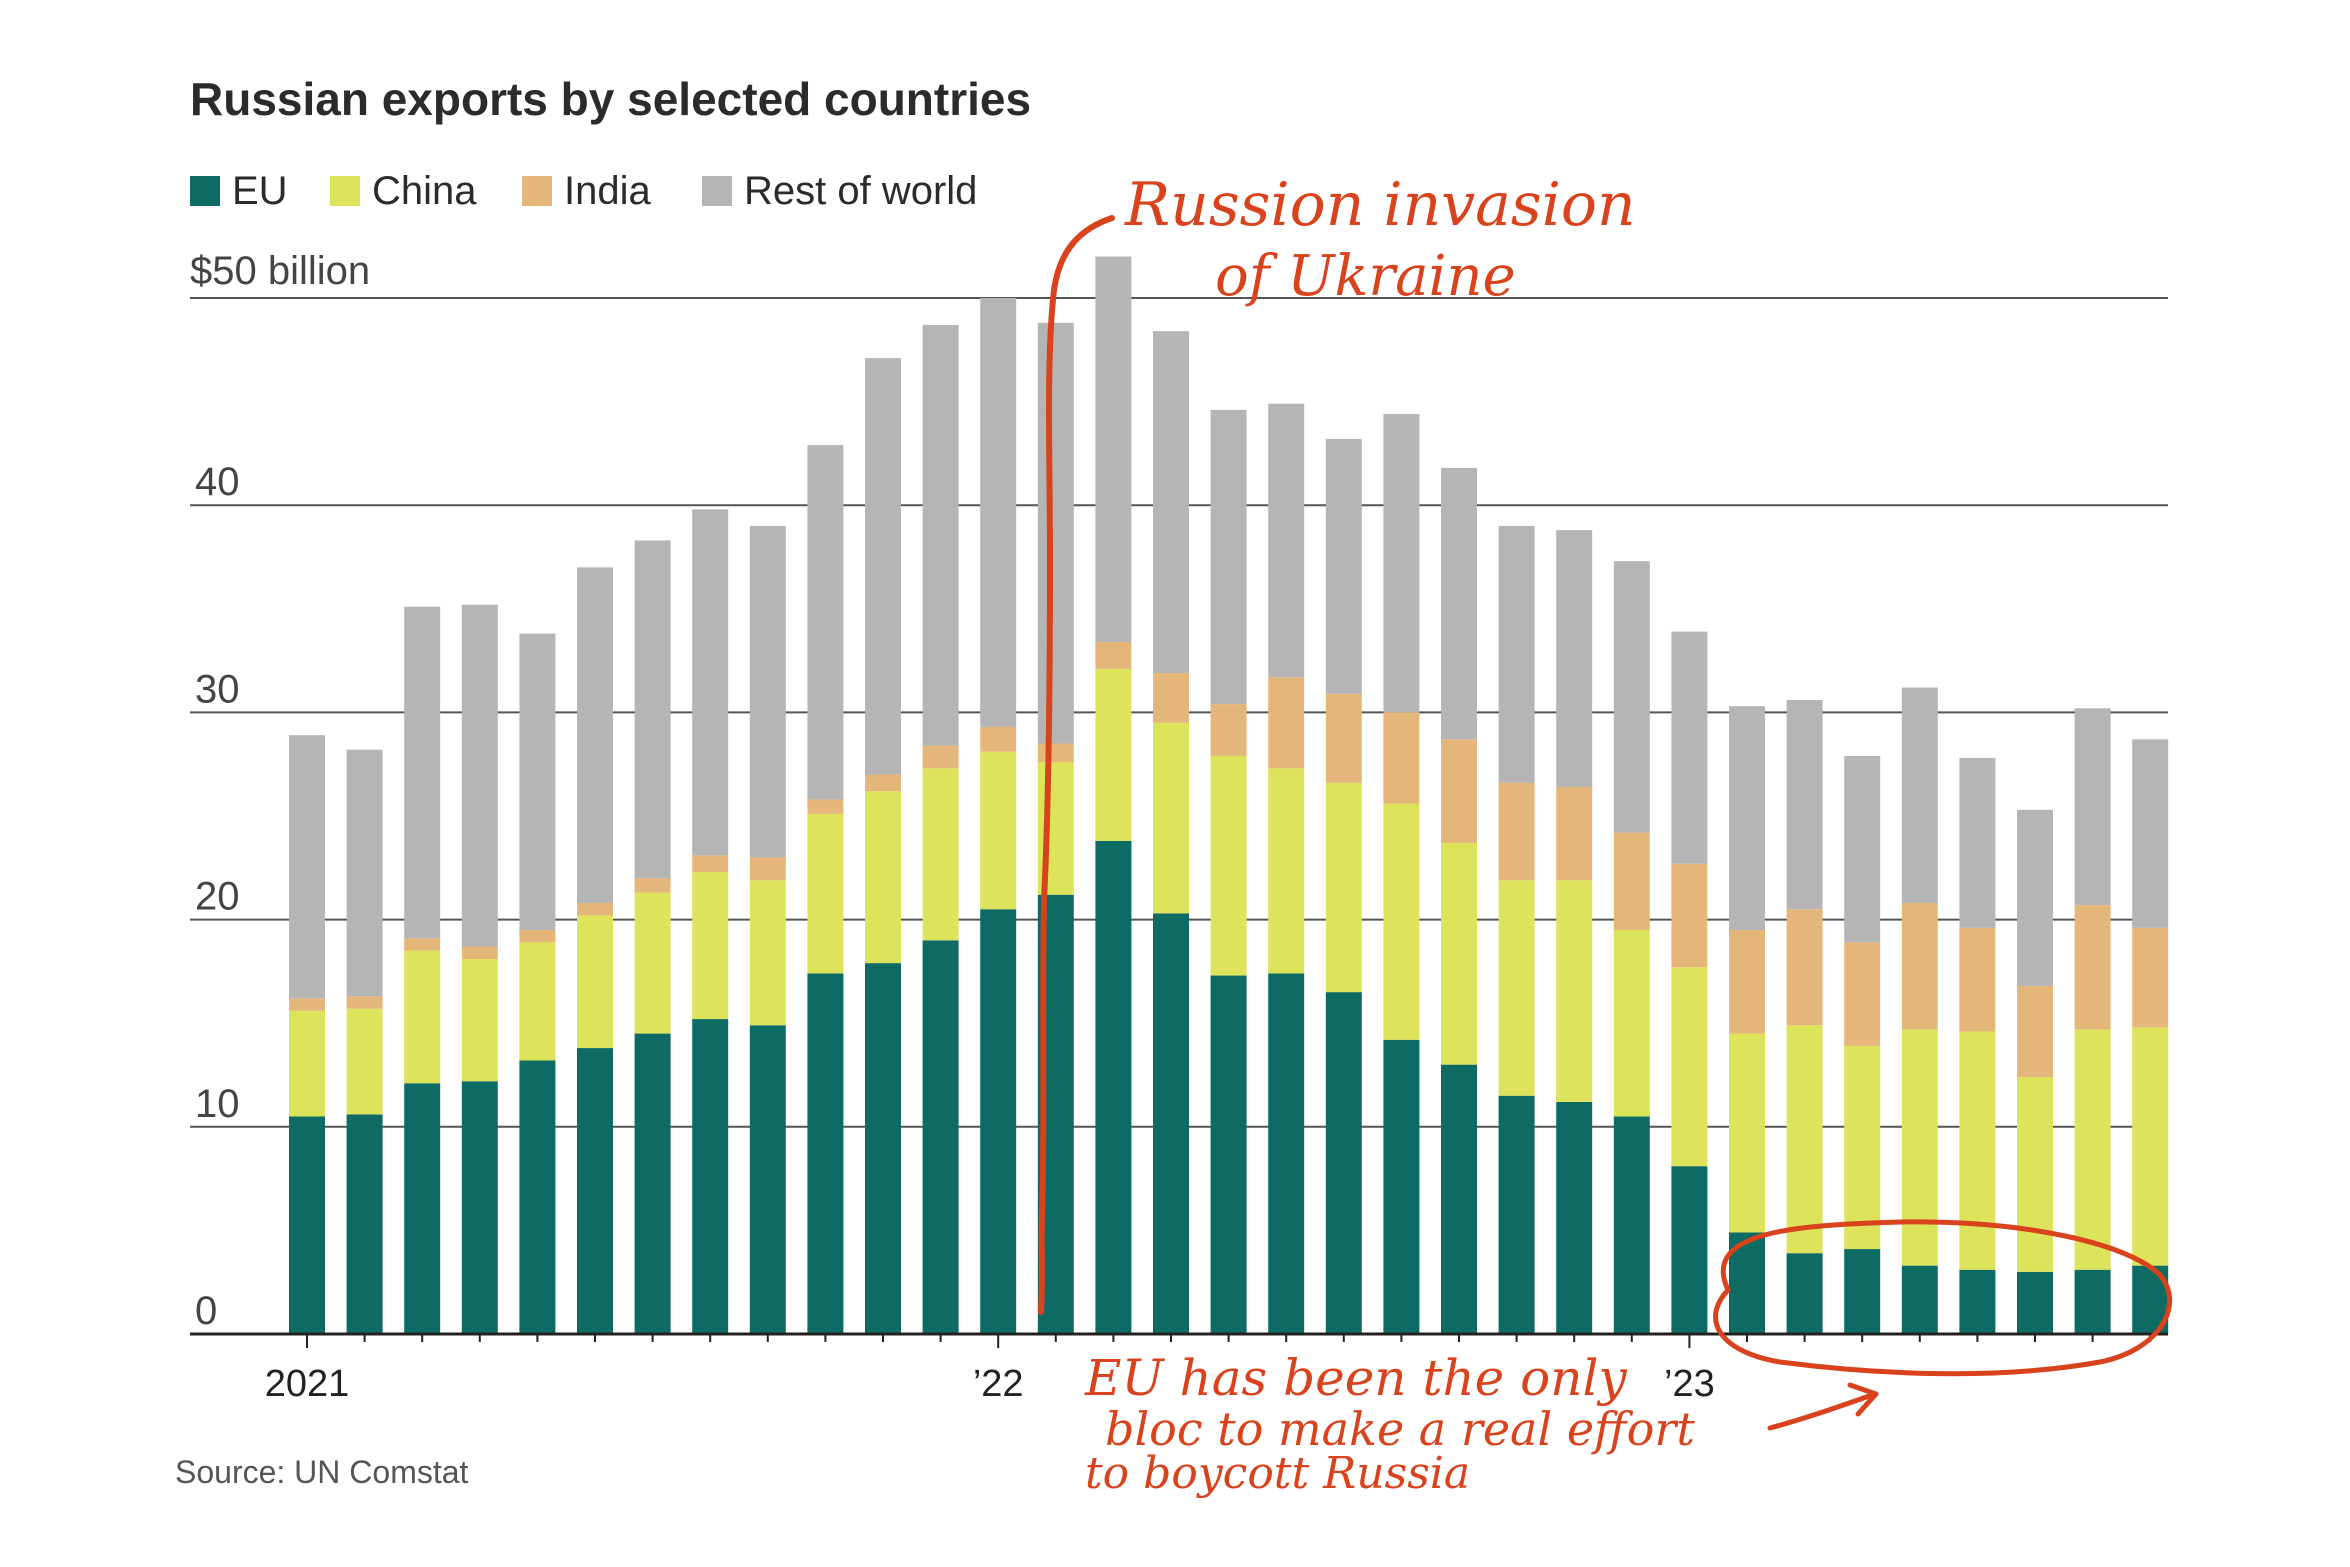  Describe the element at coordinates (1355, 1378) in the screenshot. I see `eu-label-line-1: EU has been the only` at that location.